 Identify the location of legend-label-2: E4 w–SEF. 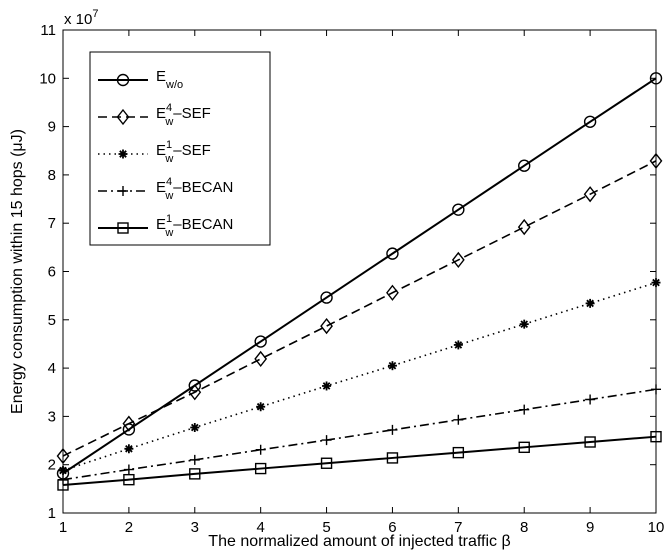
(183, 115).